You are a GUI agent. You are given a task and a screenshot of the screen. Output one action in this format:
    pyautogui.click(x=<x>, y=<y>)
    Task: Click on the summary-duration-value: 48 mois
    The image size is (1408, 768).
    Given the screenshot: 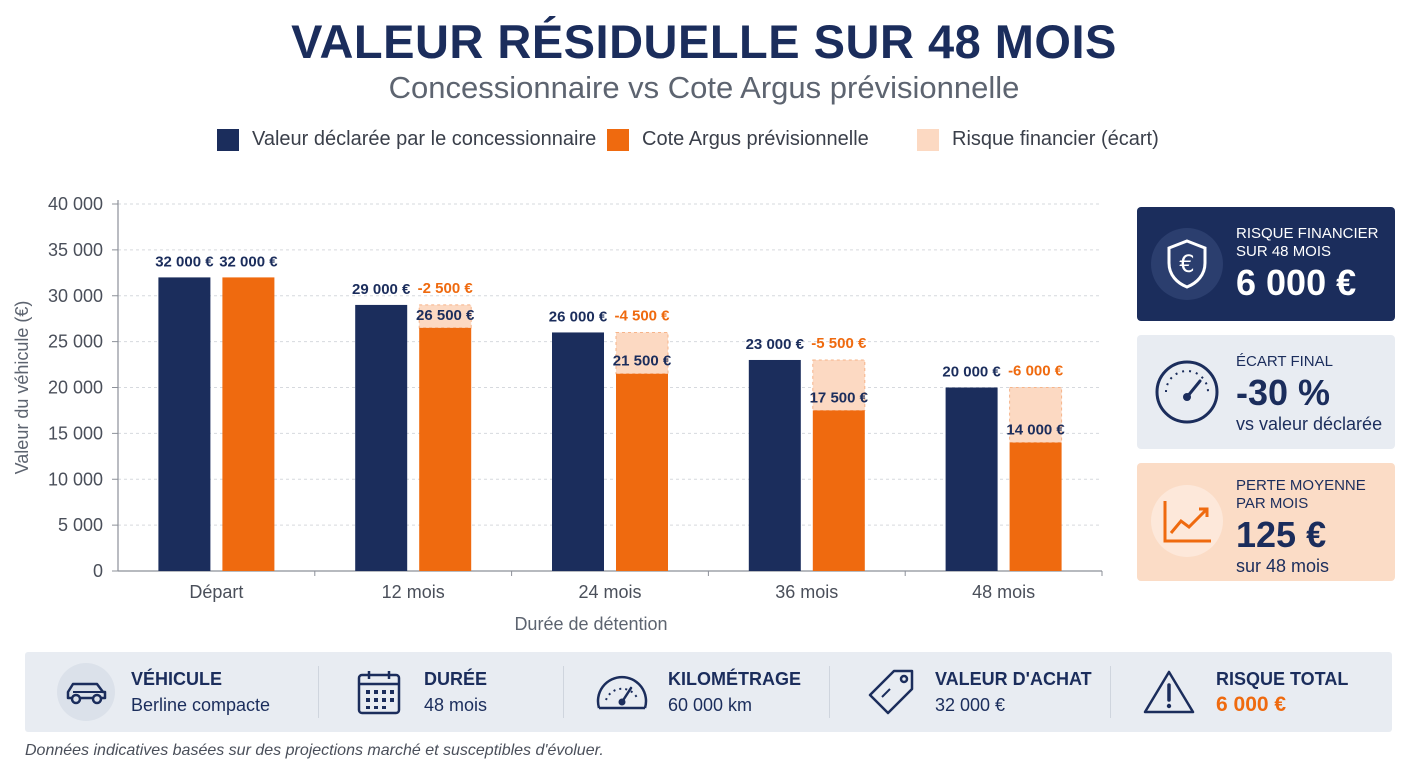 What is the action you would take?
    pyautogui.click(x=456, y=705)
    